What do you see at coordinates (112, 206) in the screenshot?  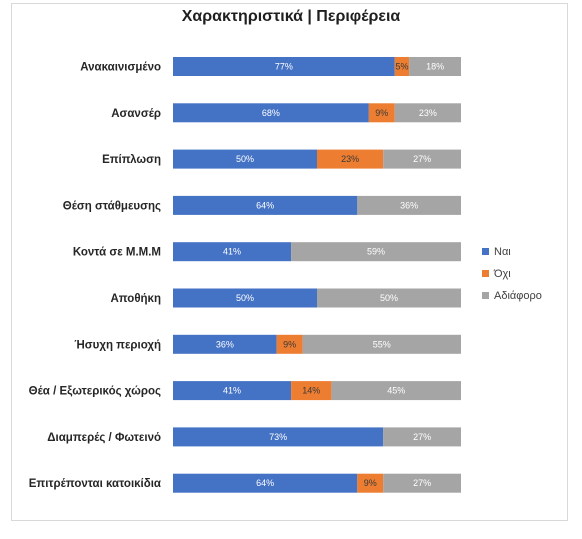 I see `category-label: Θέση στάθμευσης` at bounding box center [112, 206].